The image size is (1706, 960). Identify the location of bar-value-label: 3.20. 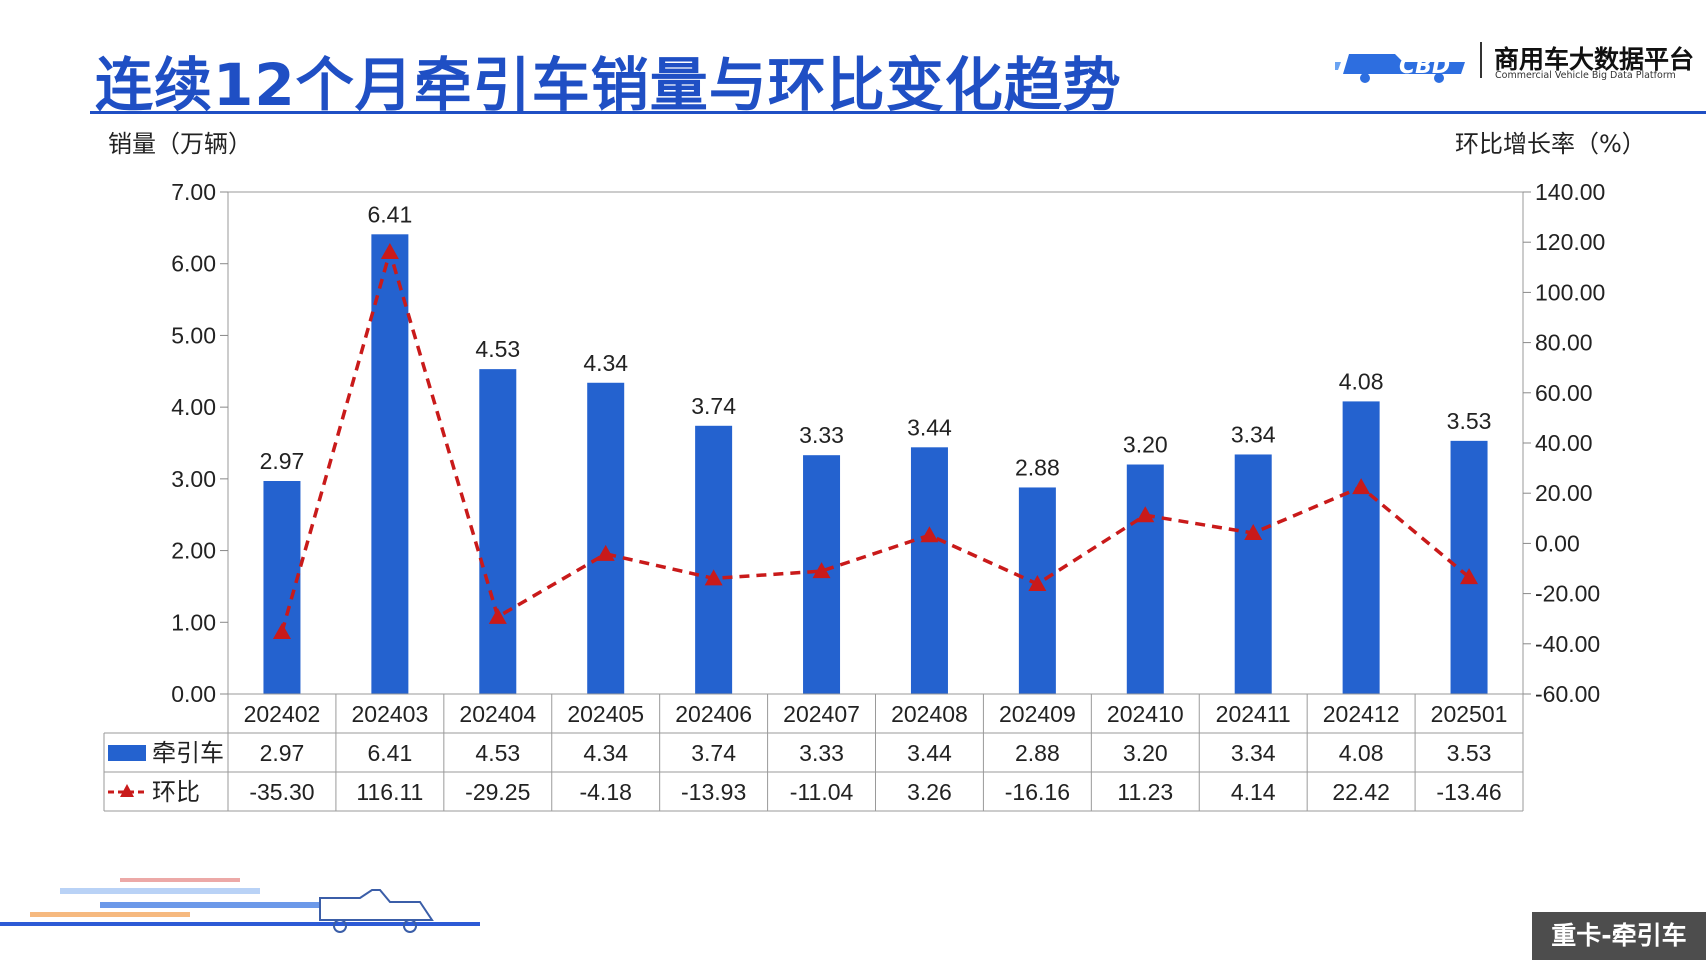
(1145, 445).